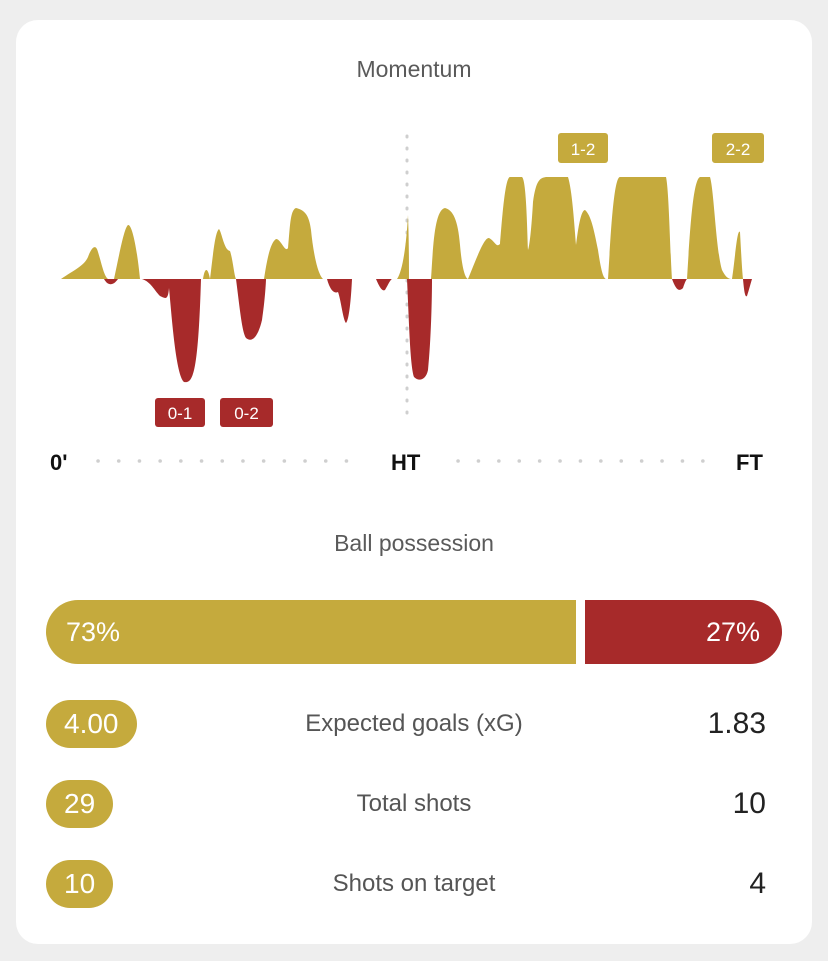 This screenshot has width=828, height=961. I want to click on goal-marker-1-2: 1-2, so click(583, 148).